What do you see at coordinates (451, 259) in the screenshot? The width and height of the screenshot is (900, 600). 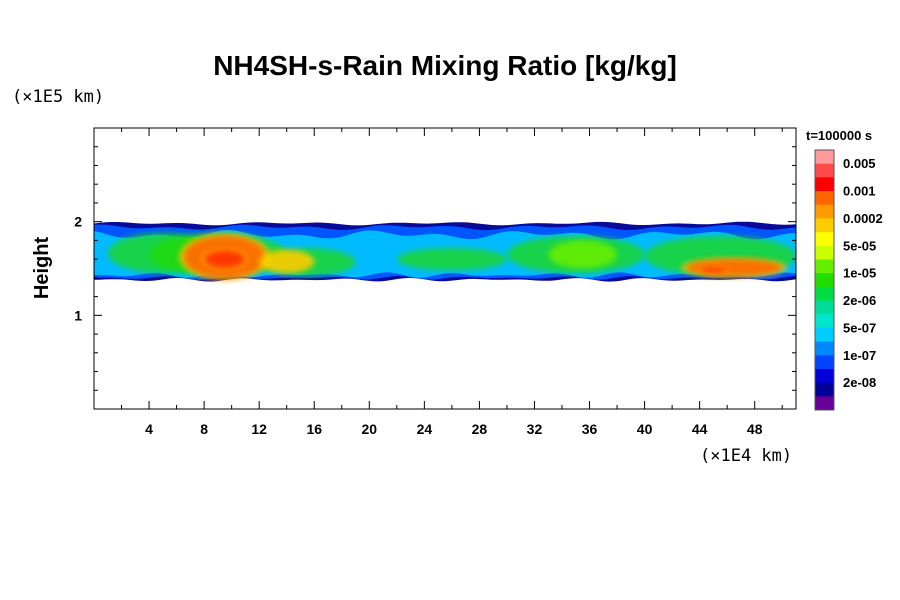 I see `field-green-blob` at bounding box center [451, 259].